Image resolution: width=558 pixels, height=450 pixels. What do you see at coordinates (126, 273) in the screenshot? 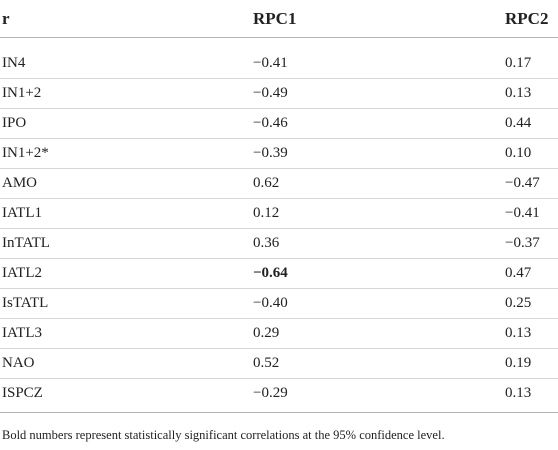
I see `row-label: IATL2` at bounding box center [126, 273].